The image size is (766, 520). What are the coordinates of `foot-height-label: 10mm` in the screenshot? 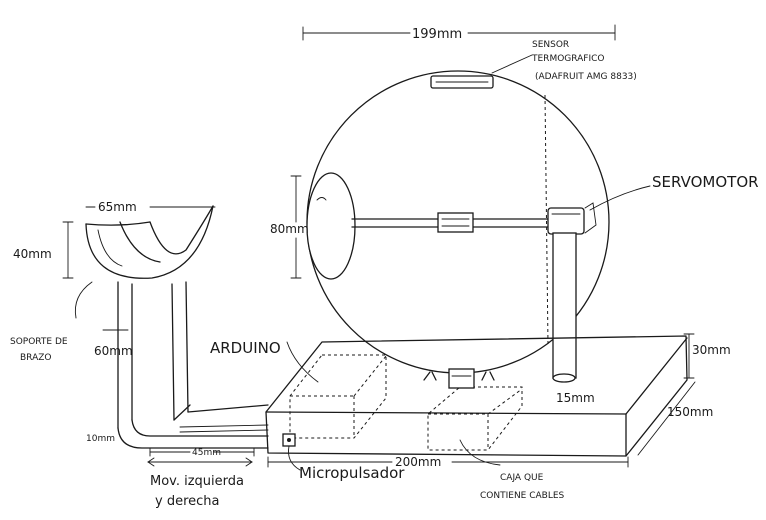 It's located at (100, 439).